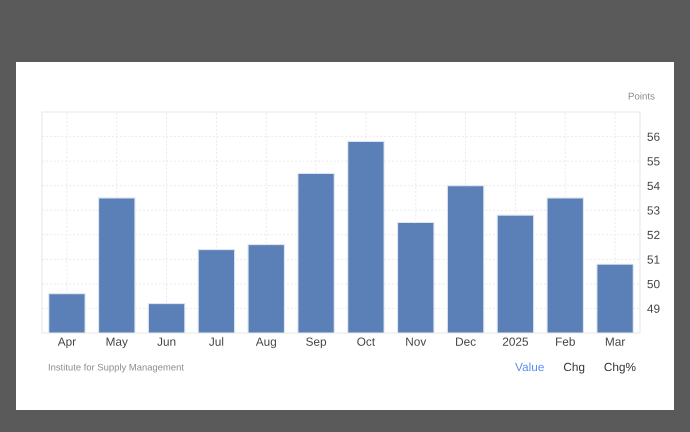  I want to click on x-tick-label: Aug, so click(266, 343).